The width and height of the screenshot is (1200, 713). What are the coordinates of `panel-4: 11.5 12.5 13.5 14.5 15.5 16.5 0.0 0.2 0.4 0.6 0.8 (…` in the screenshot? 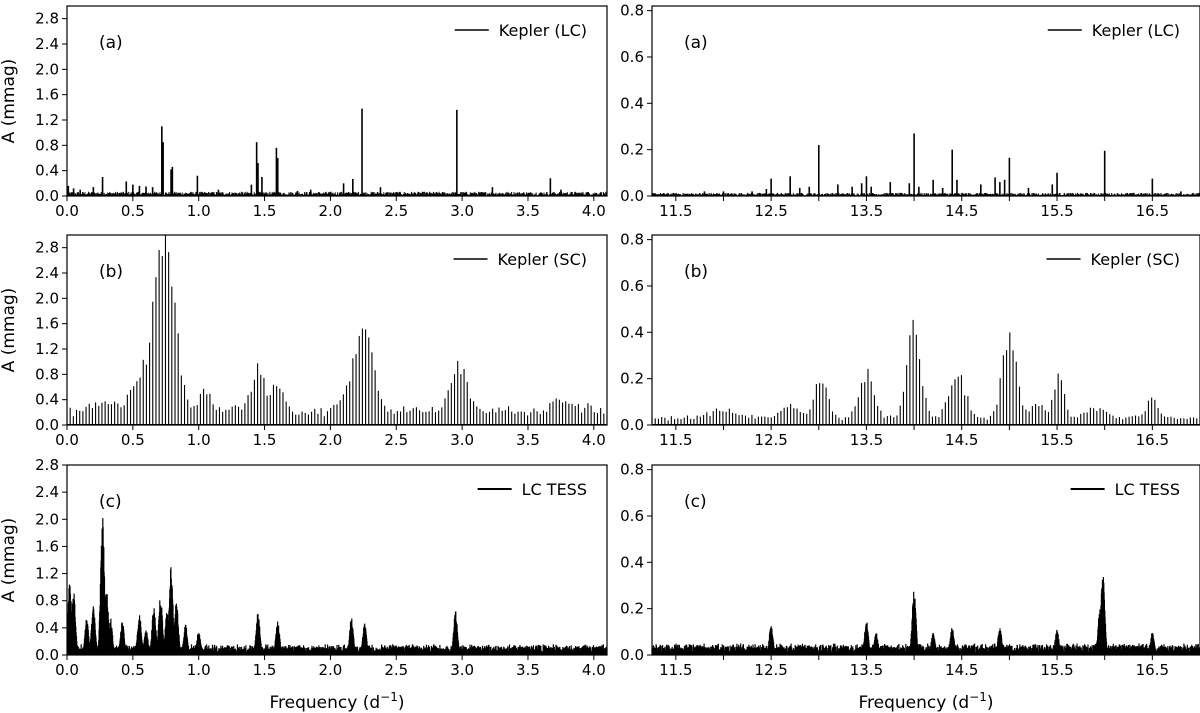 It's located at (910, 340).